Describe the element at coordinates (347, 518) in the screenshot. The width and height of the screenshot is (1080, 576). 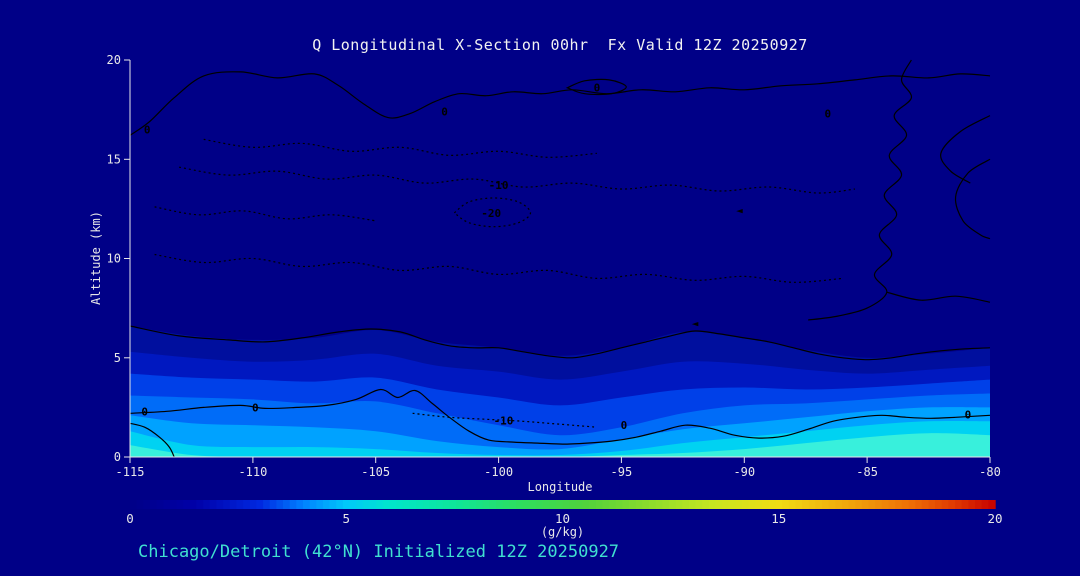
I see `colorbar-tick-label: 5` at that location.